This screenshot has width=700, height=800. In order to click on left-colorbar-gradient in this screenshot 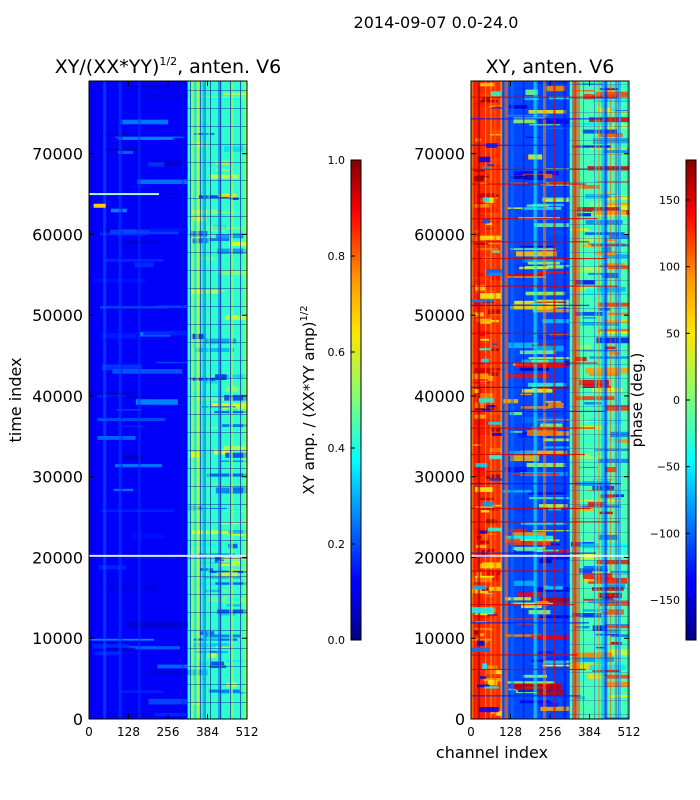, I will do `click(356, 400)`.